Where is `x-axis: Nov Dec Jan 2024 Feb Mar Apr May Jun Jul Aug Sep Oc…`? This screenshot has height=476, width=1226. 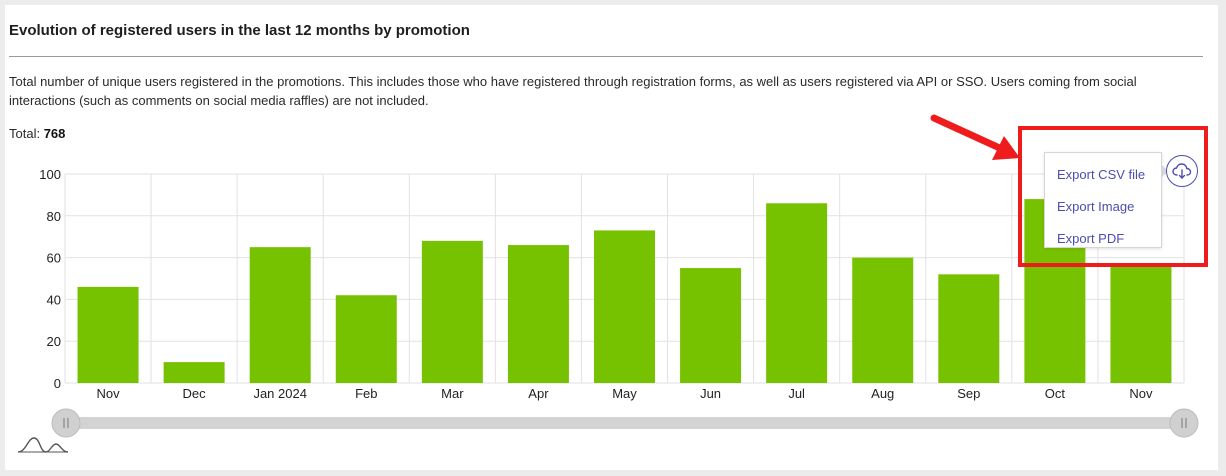
x-axis: Nov Dec Jan 2024 Feb Mar Apr May Jun Jul Aug Sep Oc… is located at coordinates (624, 393).